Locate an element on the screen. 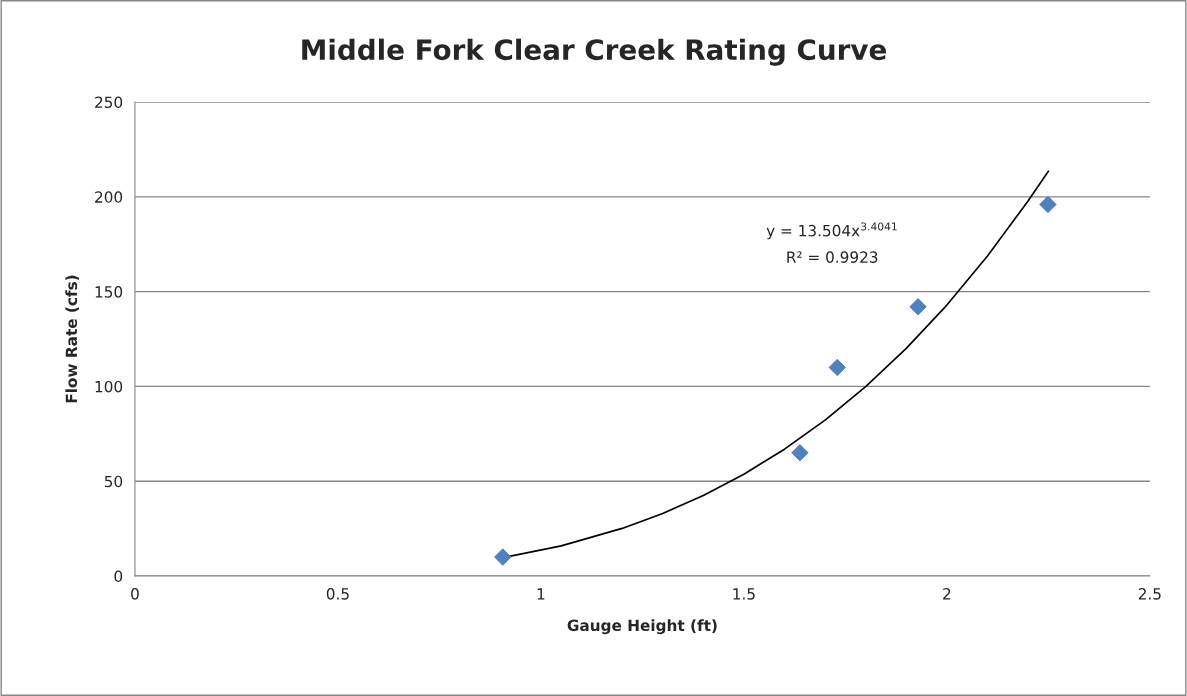 The width and height of the screenshot is (1187, 696). x-axis-title: Gauge Height (ft) is located at coordinates (642, 627).